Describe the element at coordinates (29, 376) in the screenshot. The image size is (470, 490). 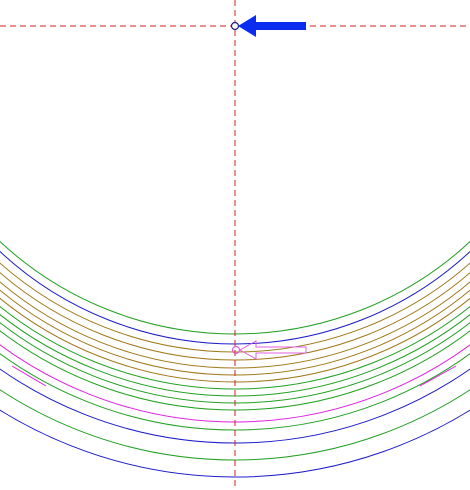
I see `left-magenta-tick` at that location.